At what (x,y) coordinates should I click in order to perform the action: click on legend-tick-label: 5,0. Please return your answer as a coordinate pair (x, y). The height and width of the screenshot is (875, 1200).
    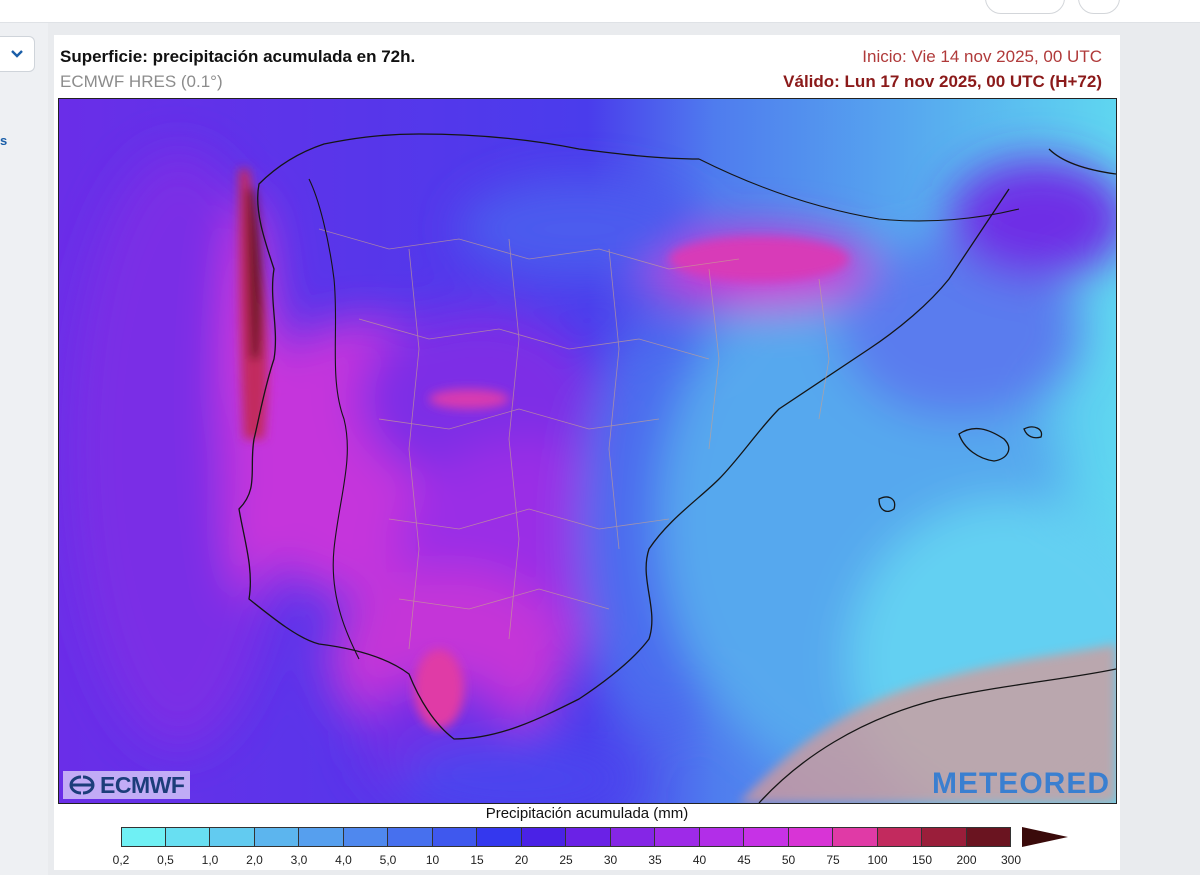
    Looking at the image, I should click on (388, 860).